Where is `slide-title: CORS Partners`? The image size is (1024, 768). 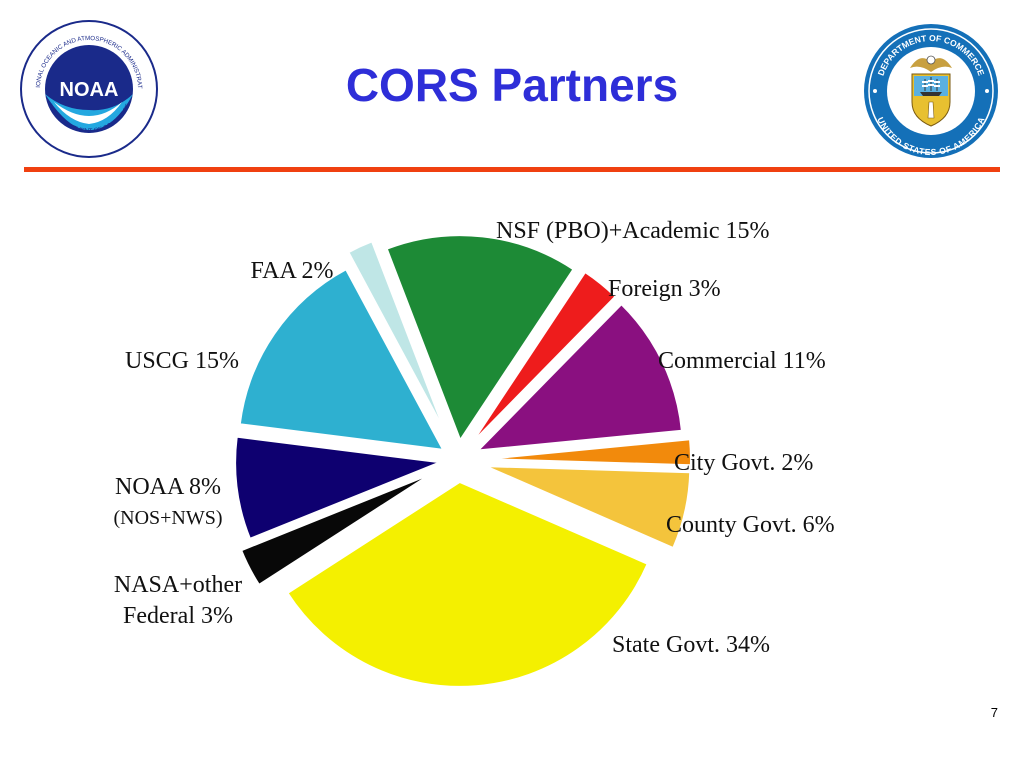
slide-title: CORS Partners is located at coordinates (512, 85).